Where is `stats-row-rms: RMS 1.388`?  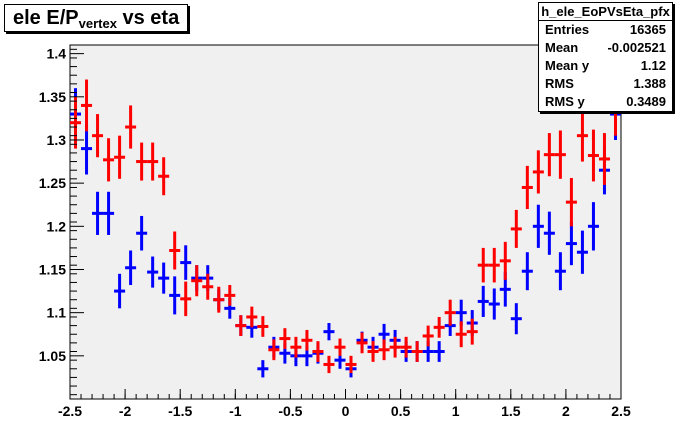 stats-row-rms: RMS 1.388 is located at coordinates (605, 84).